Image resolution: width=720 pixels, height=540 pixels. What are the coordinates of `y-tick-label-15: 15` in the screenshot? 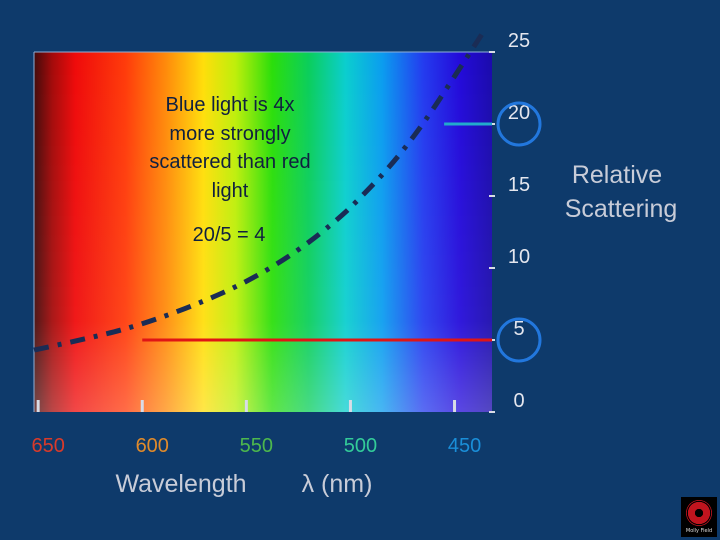 It's located at (519, 185).